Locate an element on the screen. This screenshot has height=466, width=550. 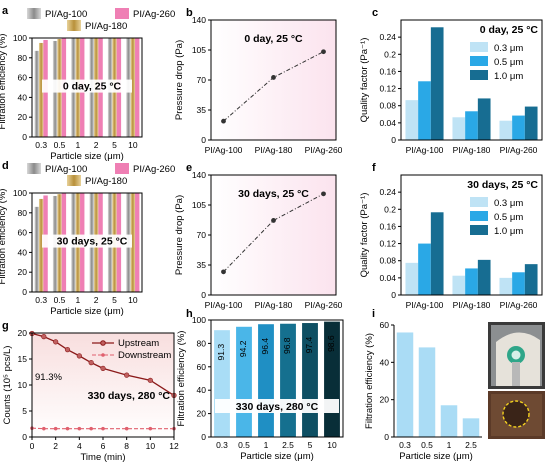
panel-h-ytick-label: 80 is located at coordinates (202, 343).